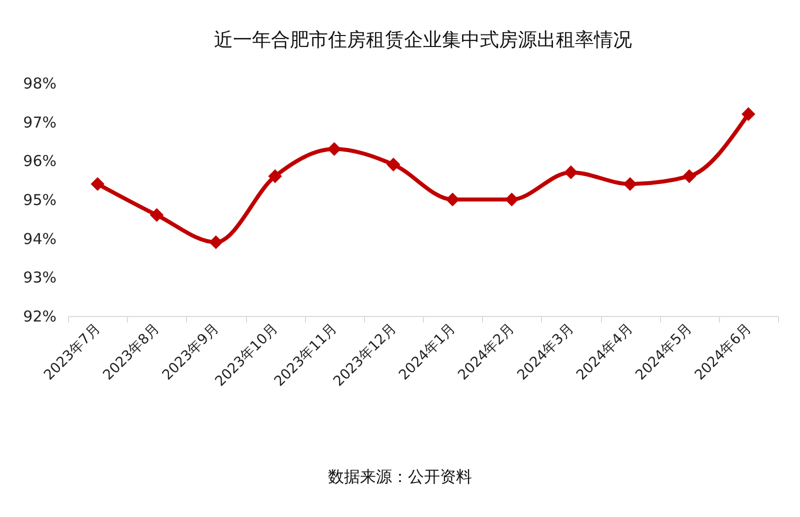 The height and width of the screenshot is (517, 800). Describe the element at coordinates (39, 122) in the screenshot. I see `y-tick-label: 97%` at that location.